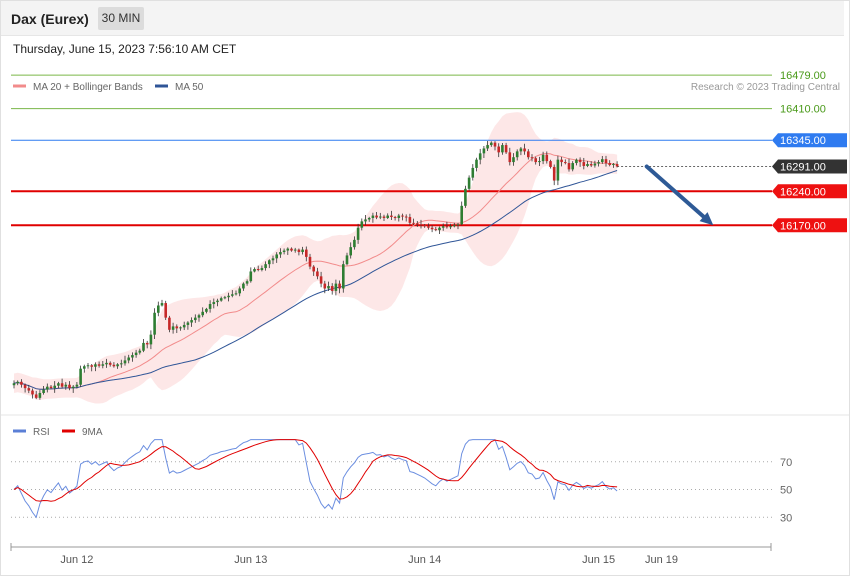  What do you see at coordinates (803, 76) in the screenshot?
I see `resistance-2-tag: 16479.00` at bounding box center [803, 76].